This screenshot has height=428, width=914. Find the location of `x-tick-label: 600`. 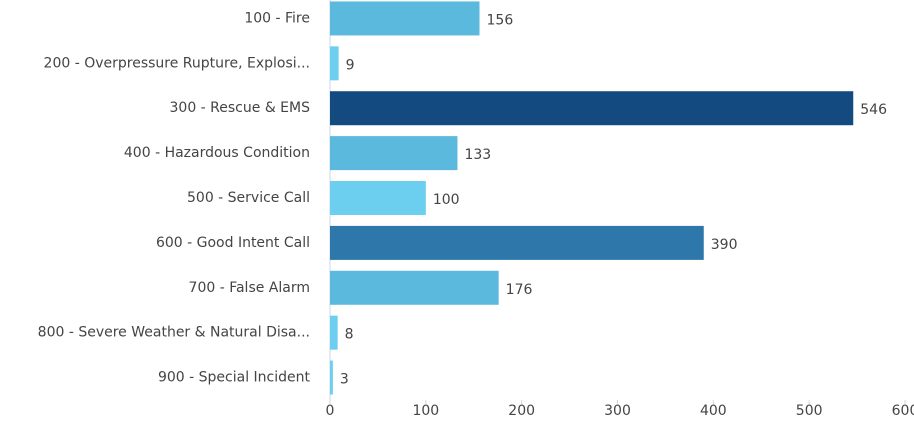

x-tick-label: 600 is located at coordinates (903, 411).